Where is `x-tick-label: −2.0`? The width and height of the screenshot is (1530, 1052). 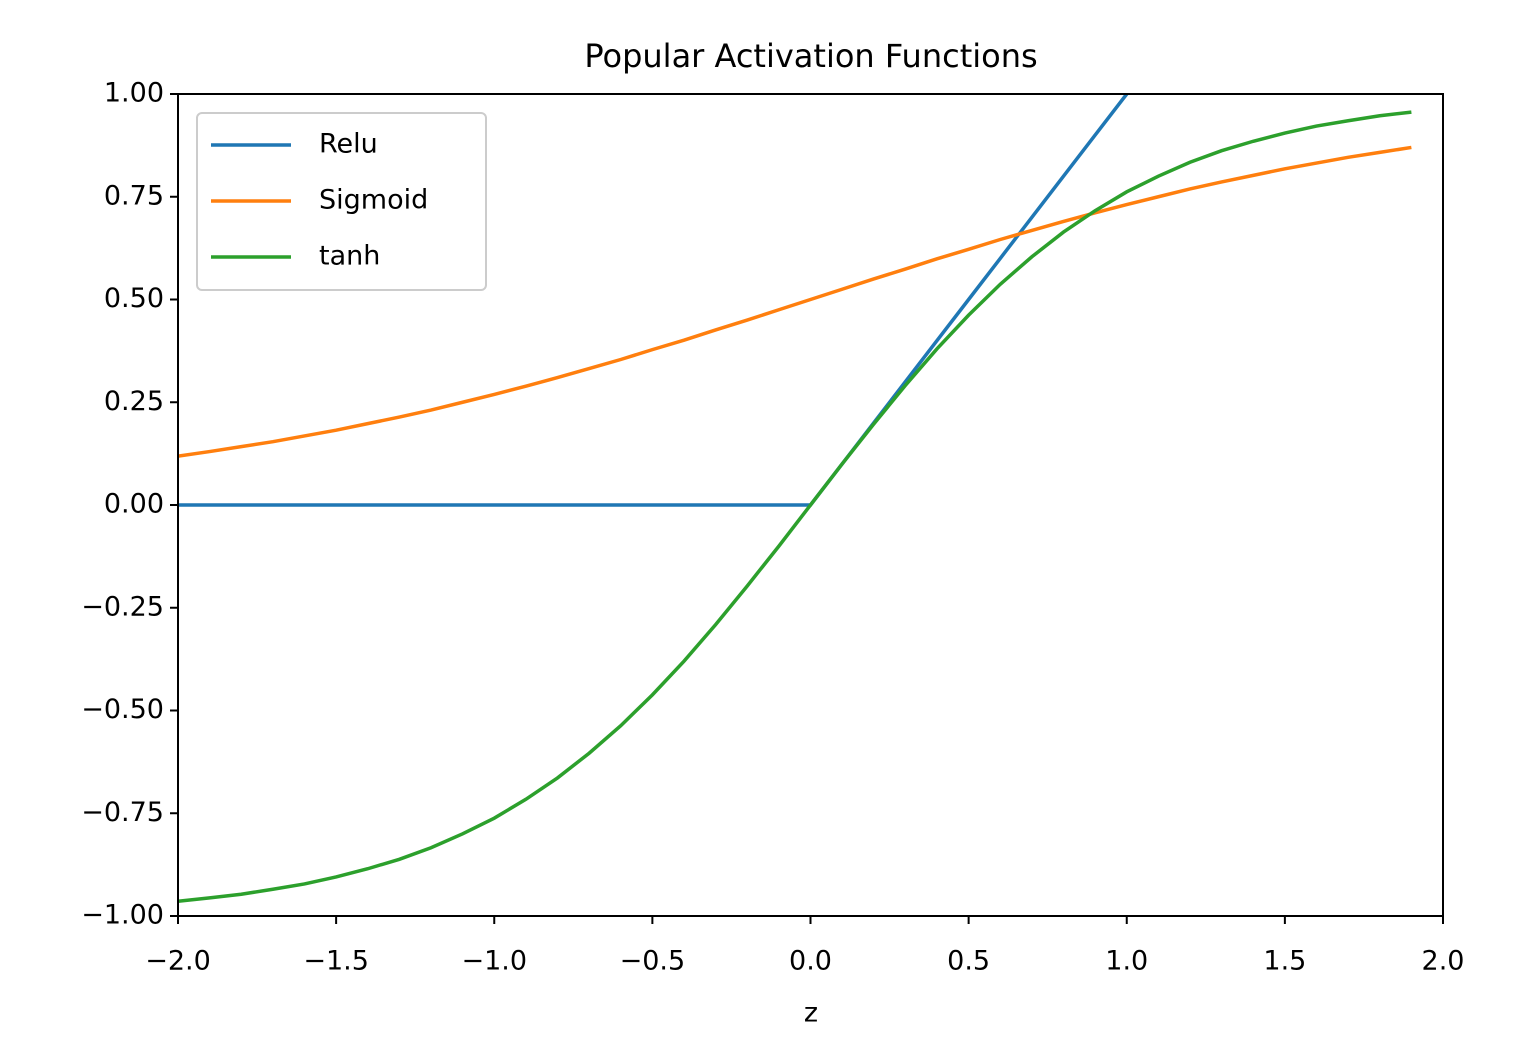
x-tick-label: −2.0 is located at coordinates (178, 961).